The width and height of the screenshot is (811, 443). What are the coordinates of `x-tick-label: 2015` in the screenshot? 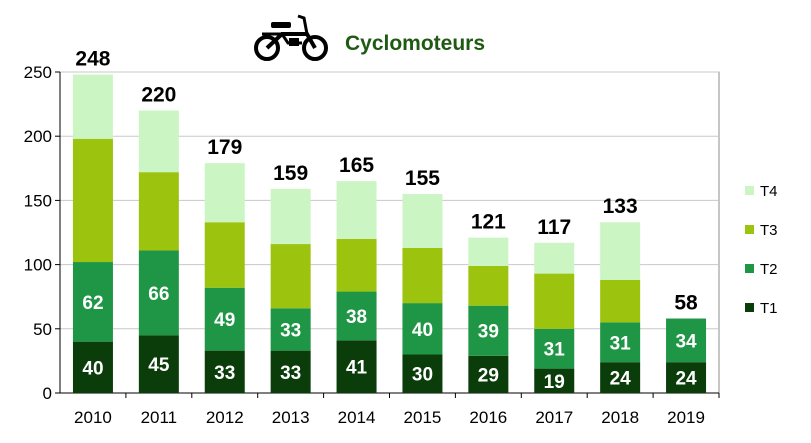 It's located at (423, 417).